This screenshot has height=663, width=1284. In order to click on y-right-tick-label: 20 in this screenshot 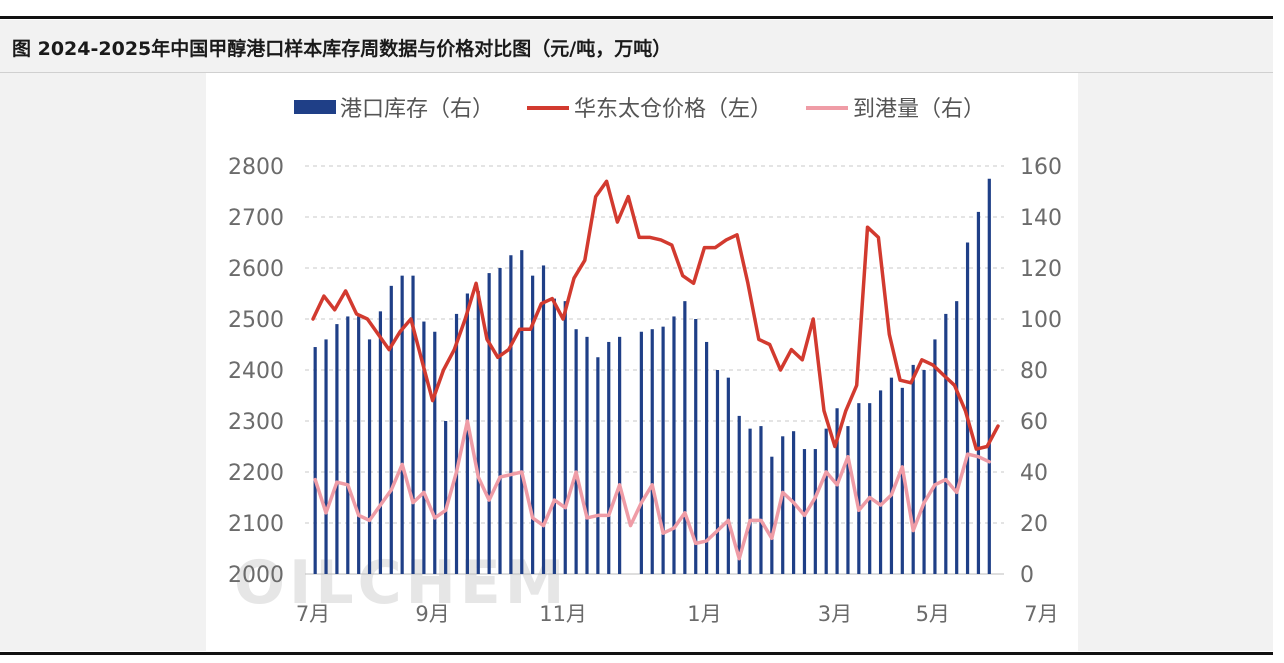, I will do `click(1034, 524)`.